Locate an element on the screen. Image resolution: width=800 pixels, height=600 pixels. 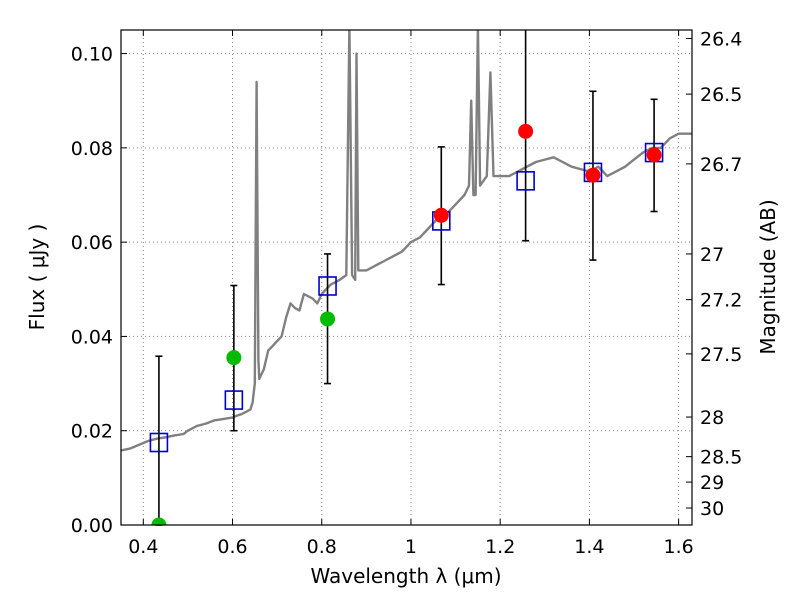
y-tick-label-0: 0.00 is located at coordinates (92, 526).